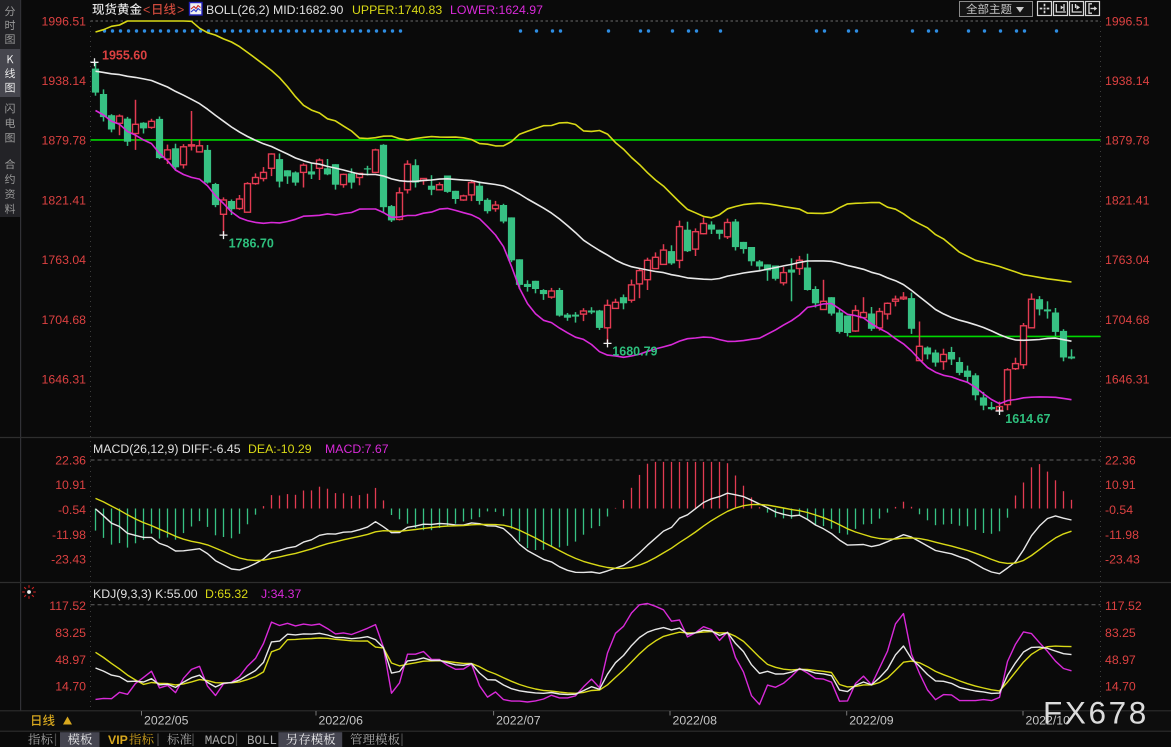 Image resolution: width=1171 pixels, height=747 pixels. What do you see at coordinates (262, 740) in the screenshot?
I see `svg-text: BOLL` at bounding box center [262, 740].